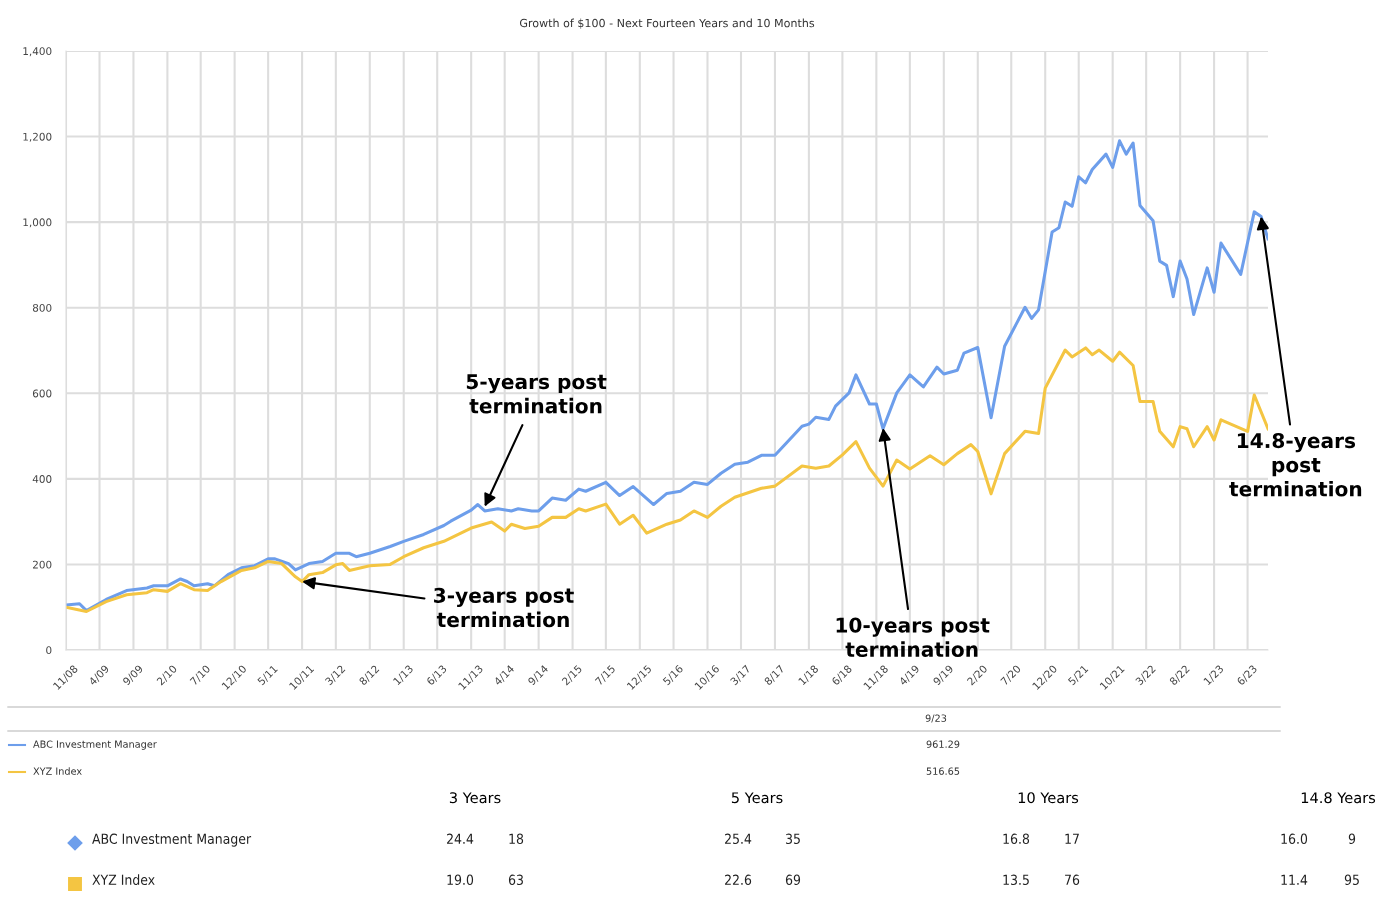 The image size is (1384, 900). I want to click on text: 95, so click(1351, 880).